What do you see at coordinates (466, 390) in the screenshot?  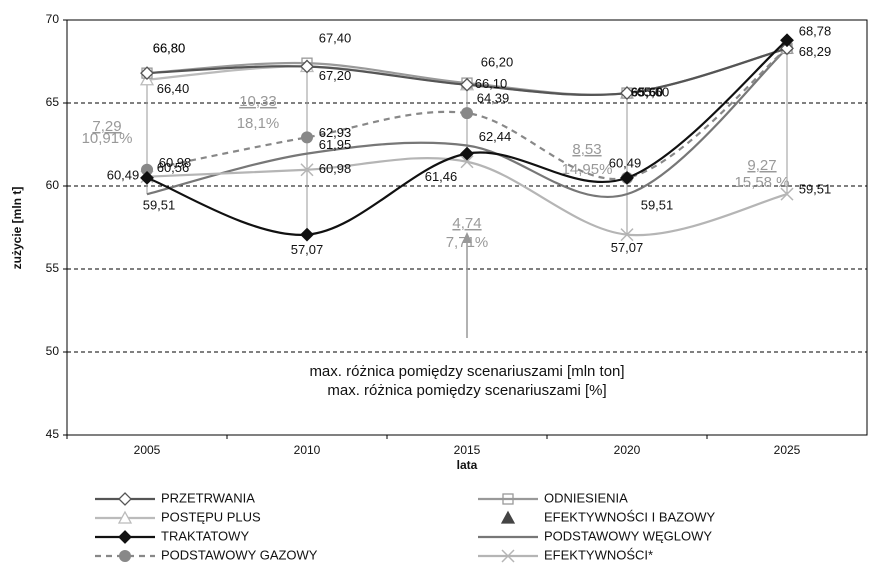 I see `annotation: max. różnica pomiędzy scenariuszami [%]` at bounding box center [466, 390].